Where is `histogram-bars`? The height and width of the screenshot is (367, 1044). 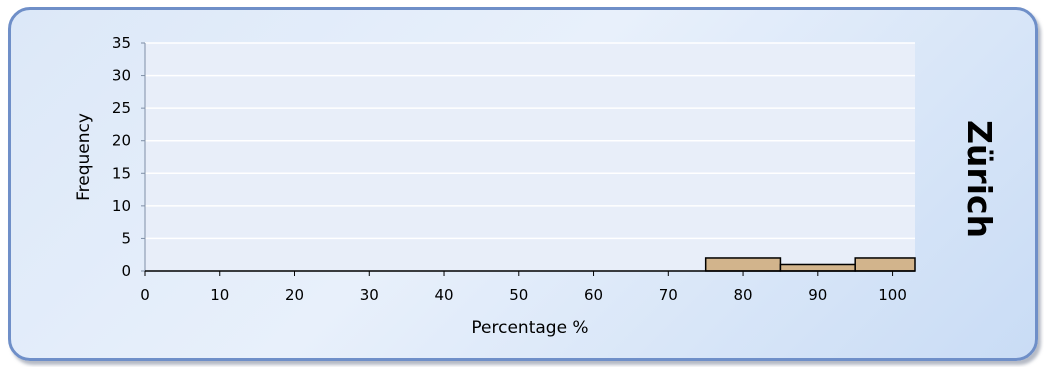
histogram-bars is located at coordinates (810, 264).